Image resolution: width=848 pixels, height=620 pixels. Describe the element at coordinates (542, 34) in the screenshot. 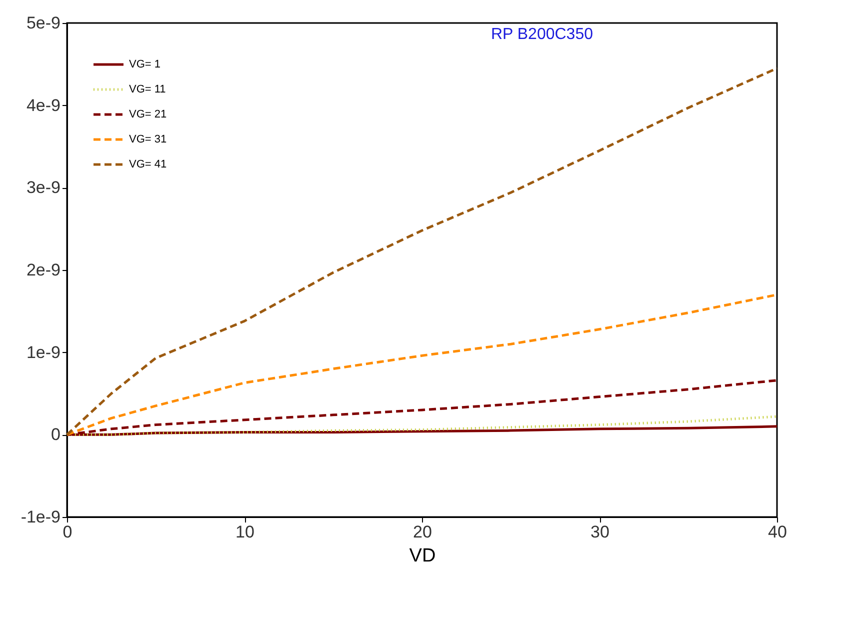

I see `chart-title: RP B200C350` at that location.